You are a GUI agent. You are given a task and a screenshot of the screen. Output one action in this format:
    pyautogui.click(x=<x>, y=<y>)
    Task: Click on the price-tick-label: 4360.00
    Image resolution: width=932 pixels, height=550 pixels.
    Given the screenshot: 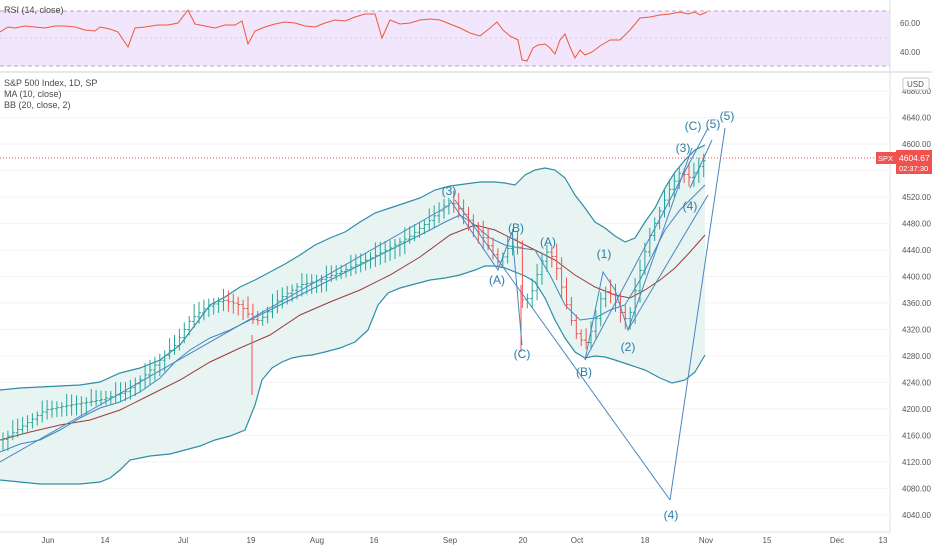 What is the action you would take?
    pyautogui.click(x=916, y=303)
    